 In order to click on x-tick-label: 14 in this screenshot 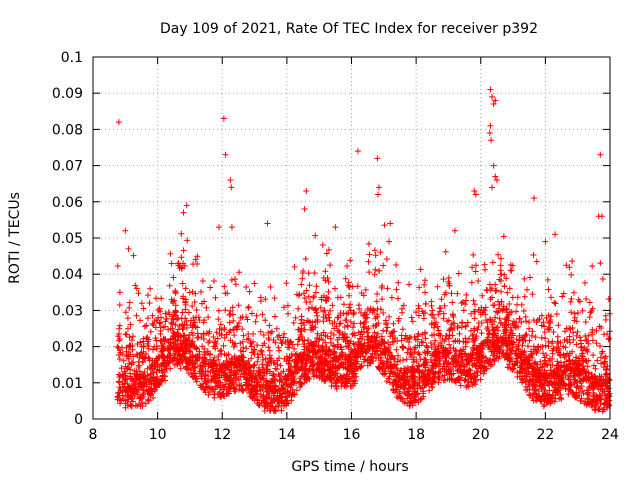, I will do `click(287, 435)`.